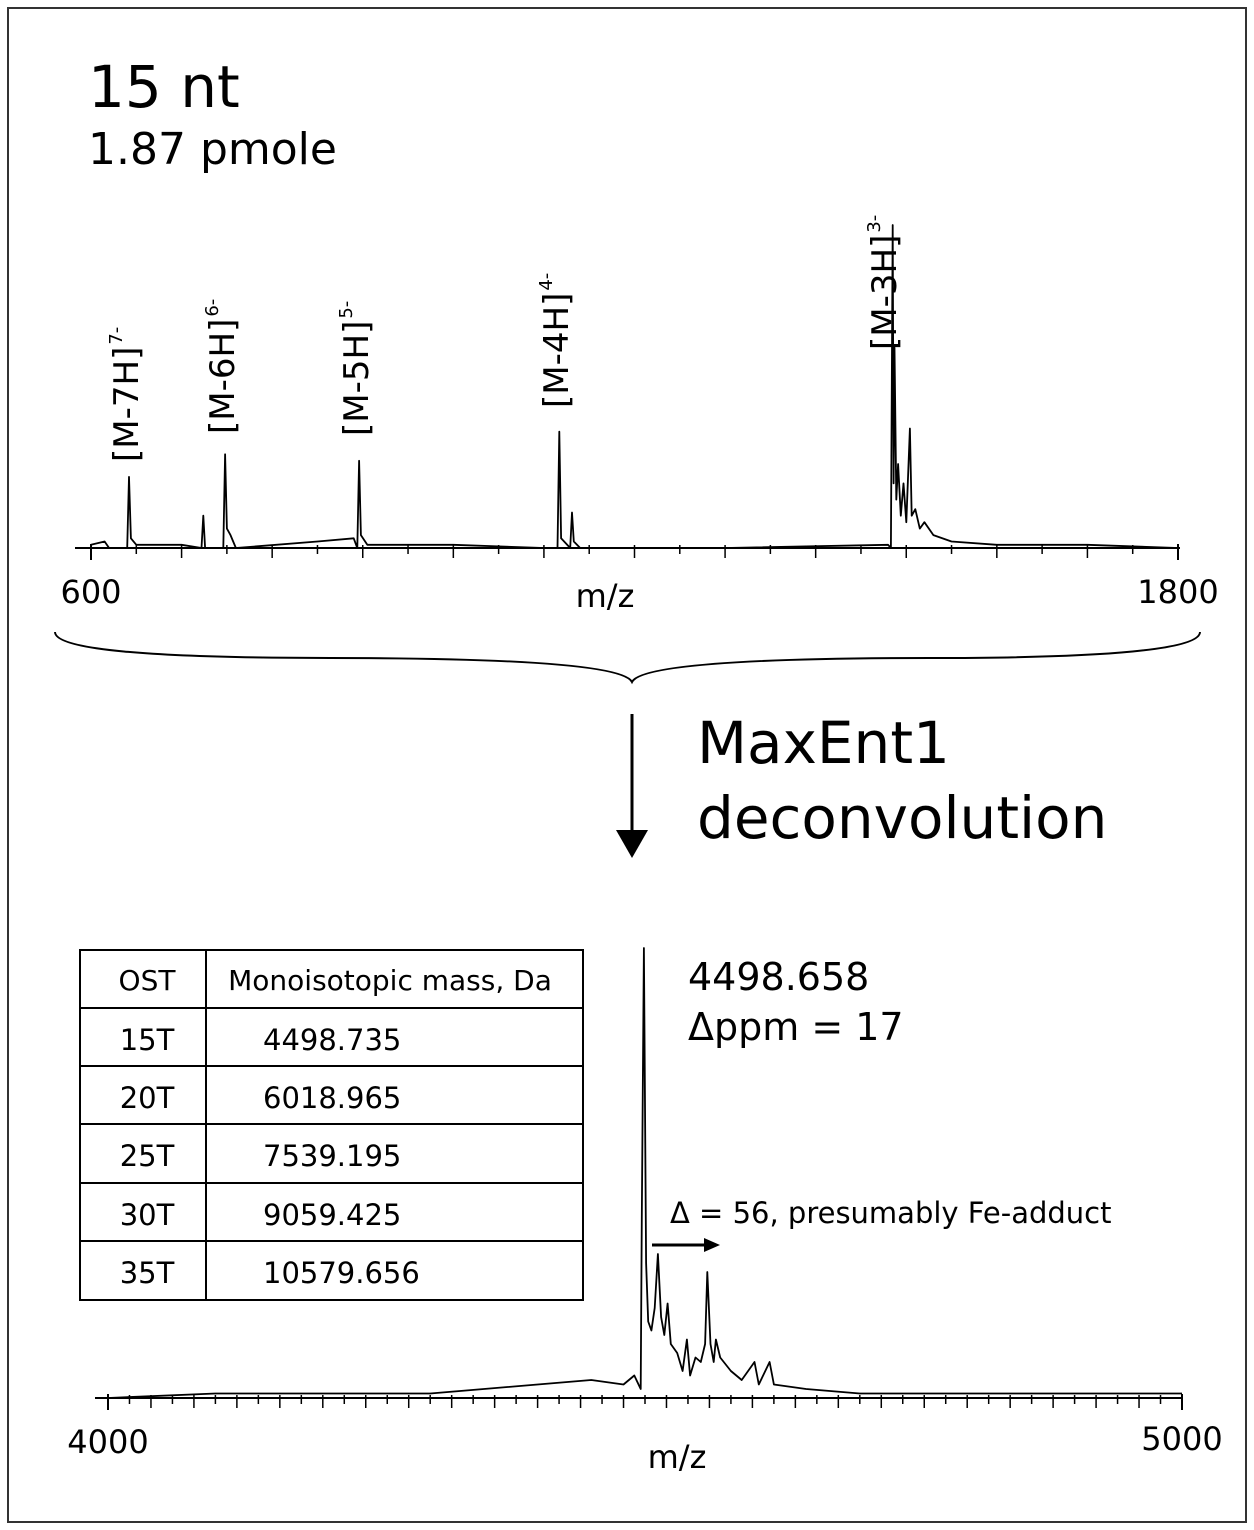 The image size is (1254, 1530). I want to click on table-cell: 15T, so click(147, 1040).